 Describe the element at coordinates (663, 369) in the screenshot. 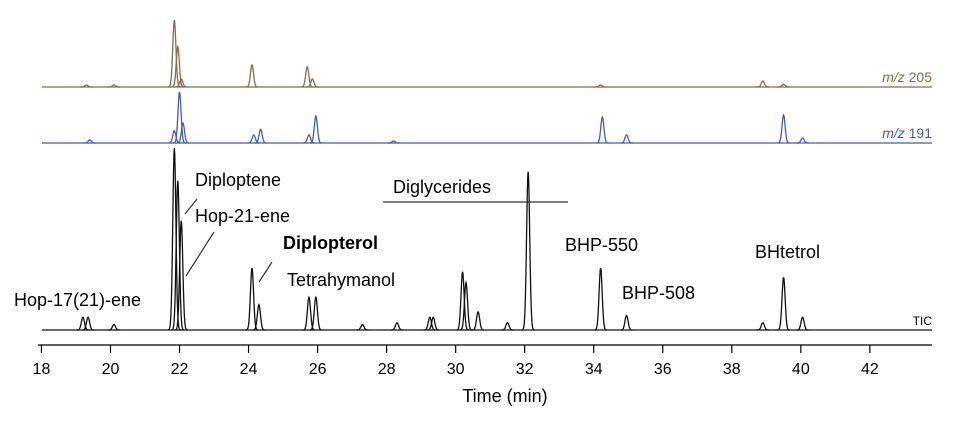

I see `x-tick-label: 36` at that location.